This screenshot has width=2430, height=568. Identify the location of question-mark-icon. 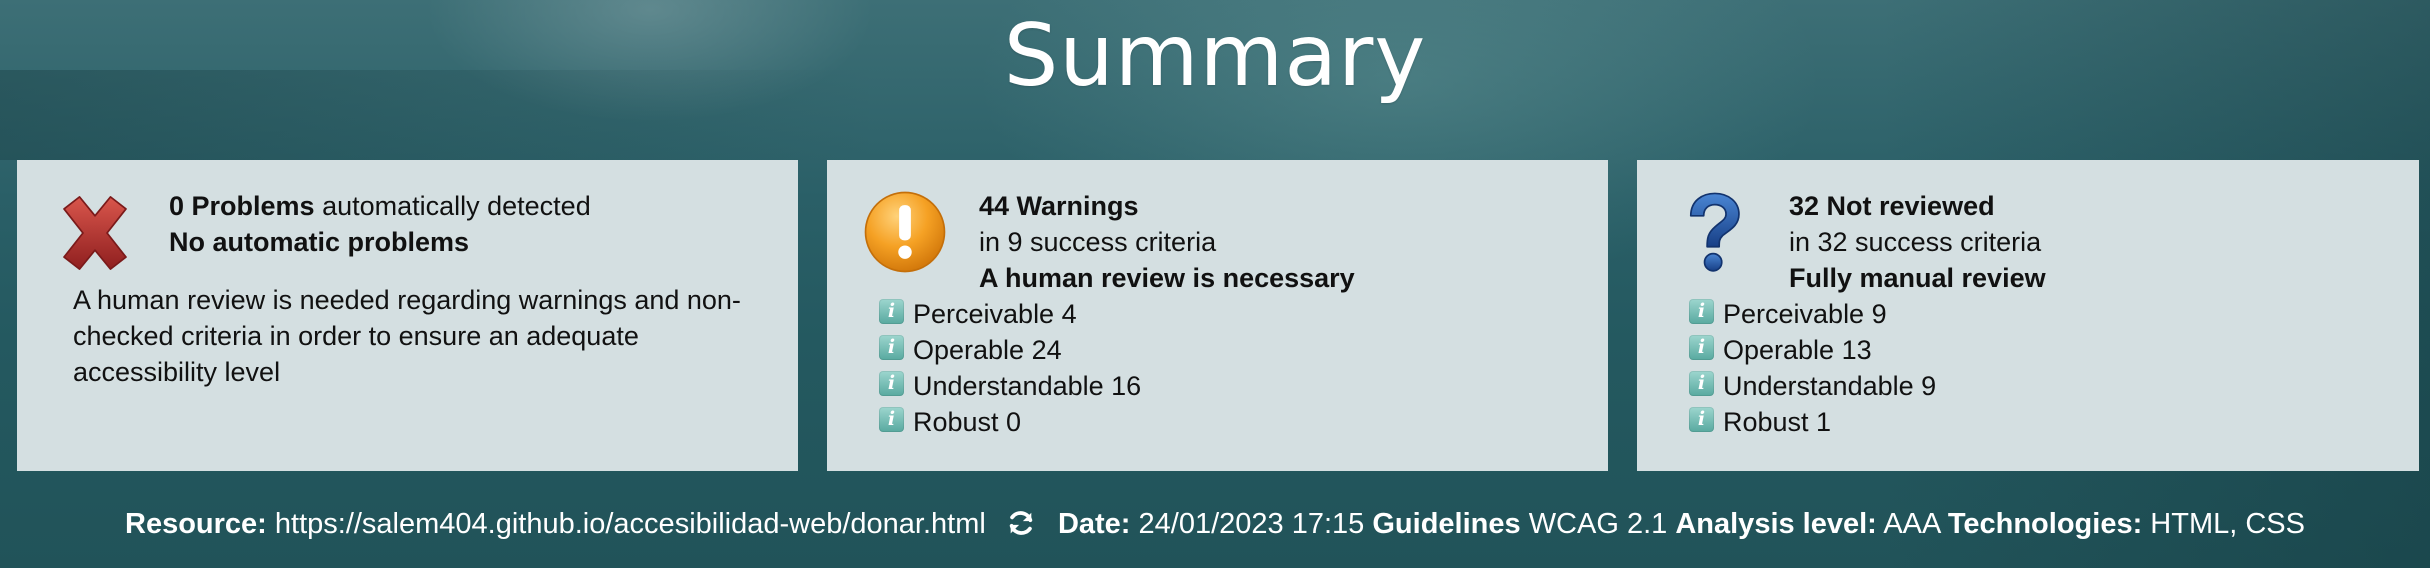
(1714, 232).